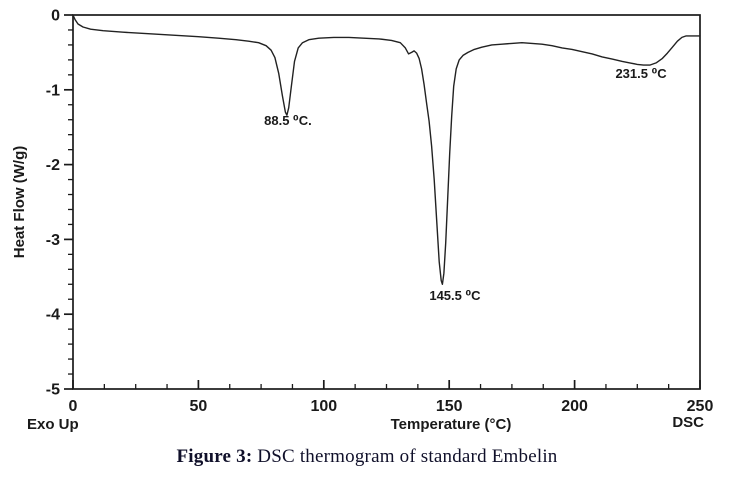 This screenshot has height=479, width=734. I want to click on x-axis-tick-label: 150, so click(449, 406).